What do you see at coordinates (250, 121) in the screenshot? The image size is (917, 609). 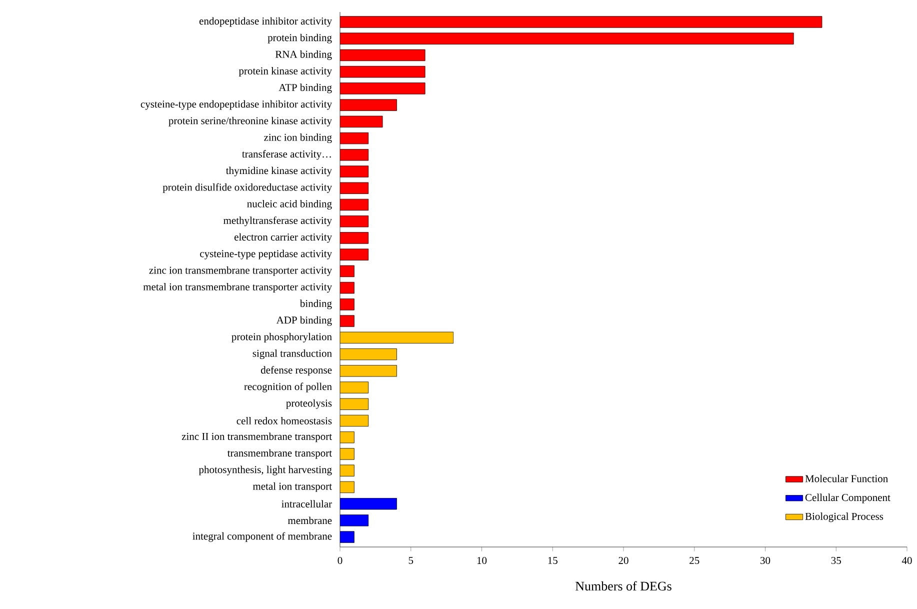 I see `y-tick-label: protein serine/threonine kinase activity` at bounding box center [250, 121].